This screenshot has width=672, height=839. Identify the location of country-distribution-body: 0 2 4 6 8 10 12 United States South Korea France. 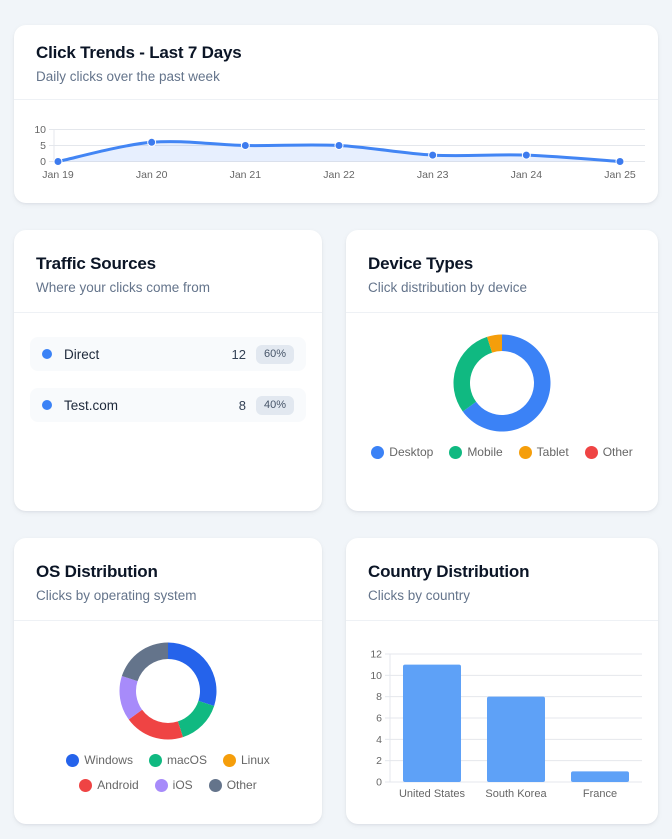
(502, 722).